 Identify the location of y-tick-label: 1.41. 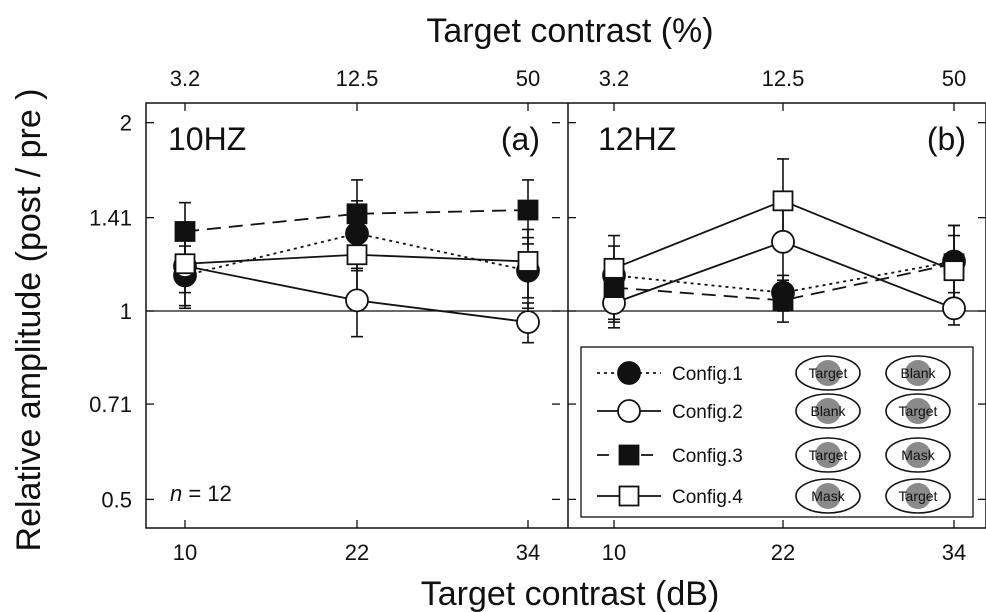
(110, 218).